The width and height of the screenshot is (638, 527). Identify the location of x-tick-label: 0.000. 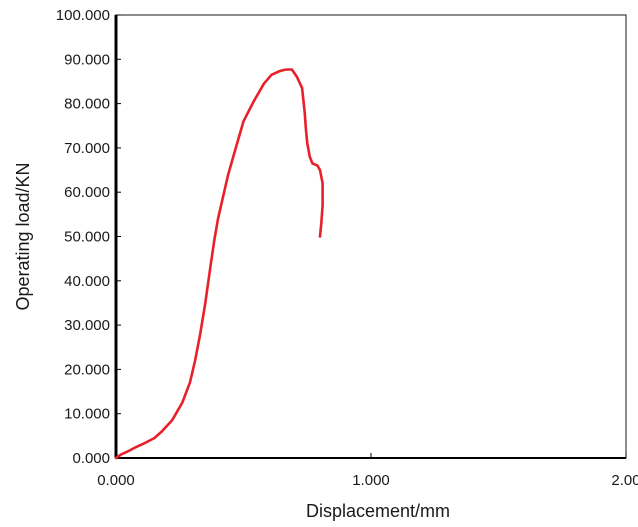
(116, 480).